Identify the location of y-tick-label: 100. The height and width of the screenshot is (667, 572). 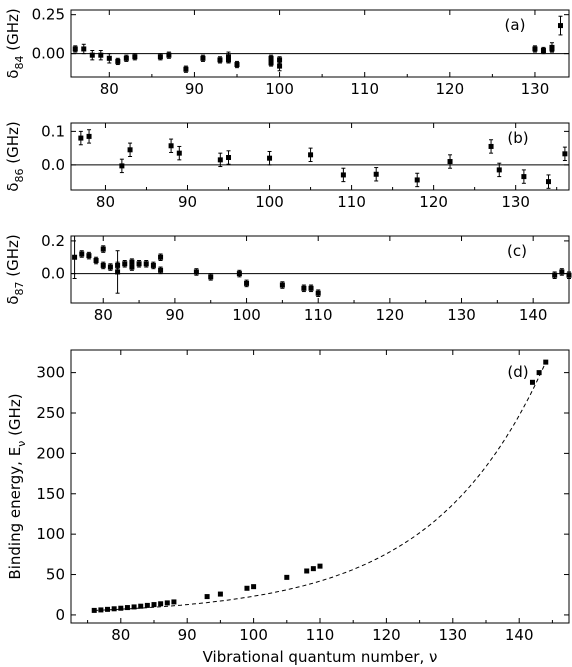
(50, 534).